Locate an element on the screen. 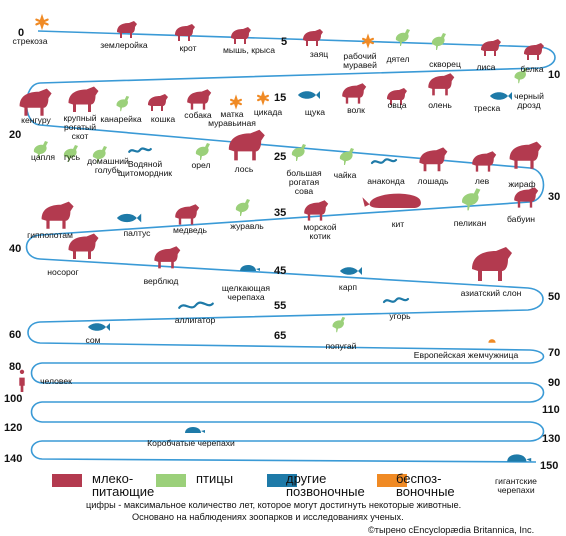 The height and width of the screenshot is (536, 566). animal-label: мышь, крыса is located at coordinates (249, 50).